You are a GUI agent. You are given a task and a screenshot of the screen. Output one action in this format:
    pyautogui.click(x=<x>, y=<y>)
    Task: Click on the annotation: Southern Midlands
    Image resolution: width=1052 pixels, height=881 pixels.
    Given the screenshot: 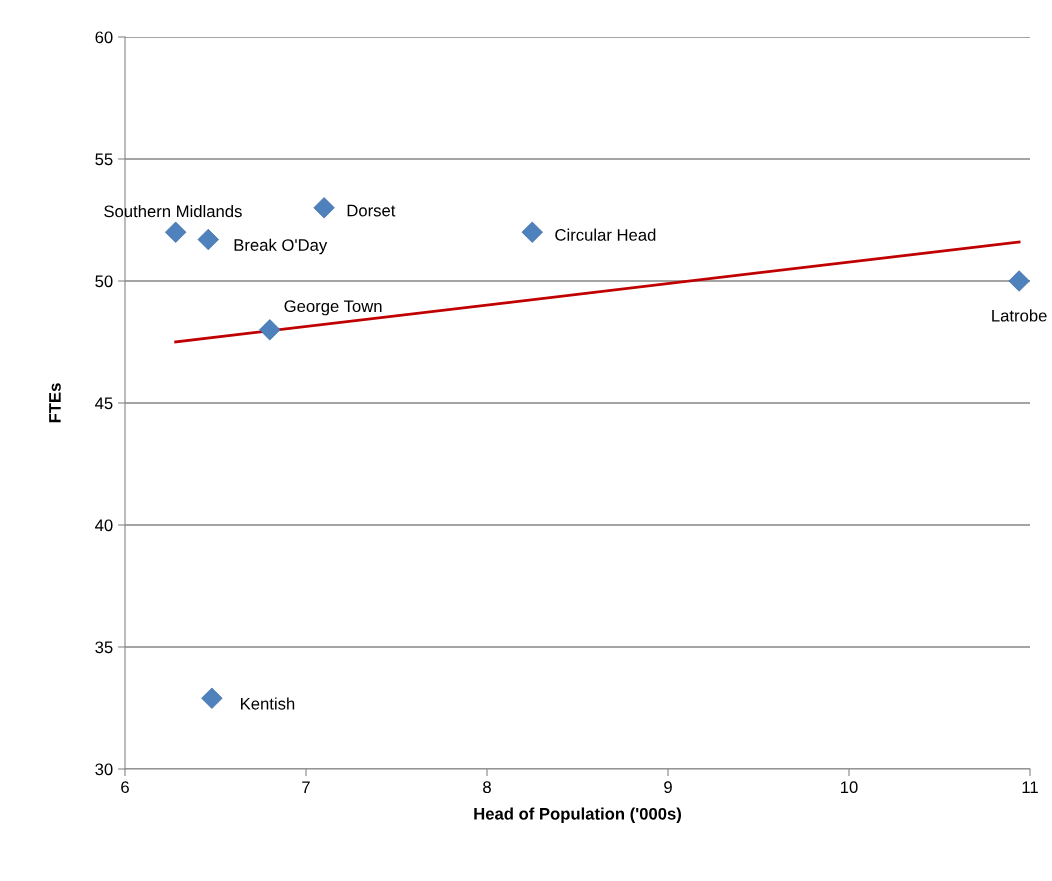 What is the action you would take?
    pyautogui.click(x=173, y=211)
    